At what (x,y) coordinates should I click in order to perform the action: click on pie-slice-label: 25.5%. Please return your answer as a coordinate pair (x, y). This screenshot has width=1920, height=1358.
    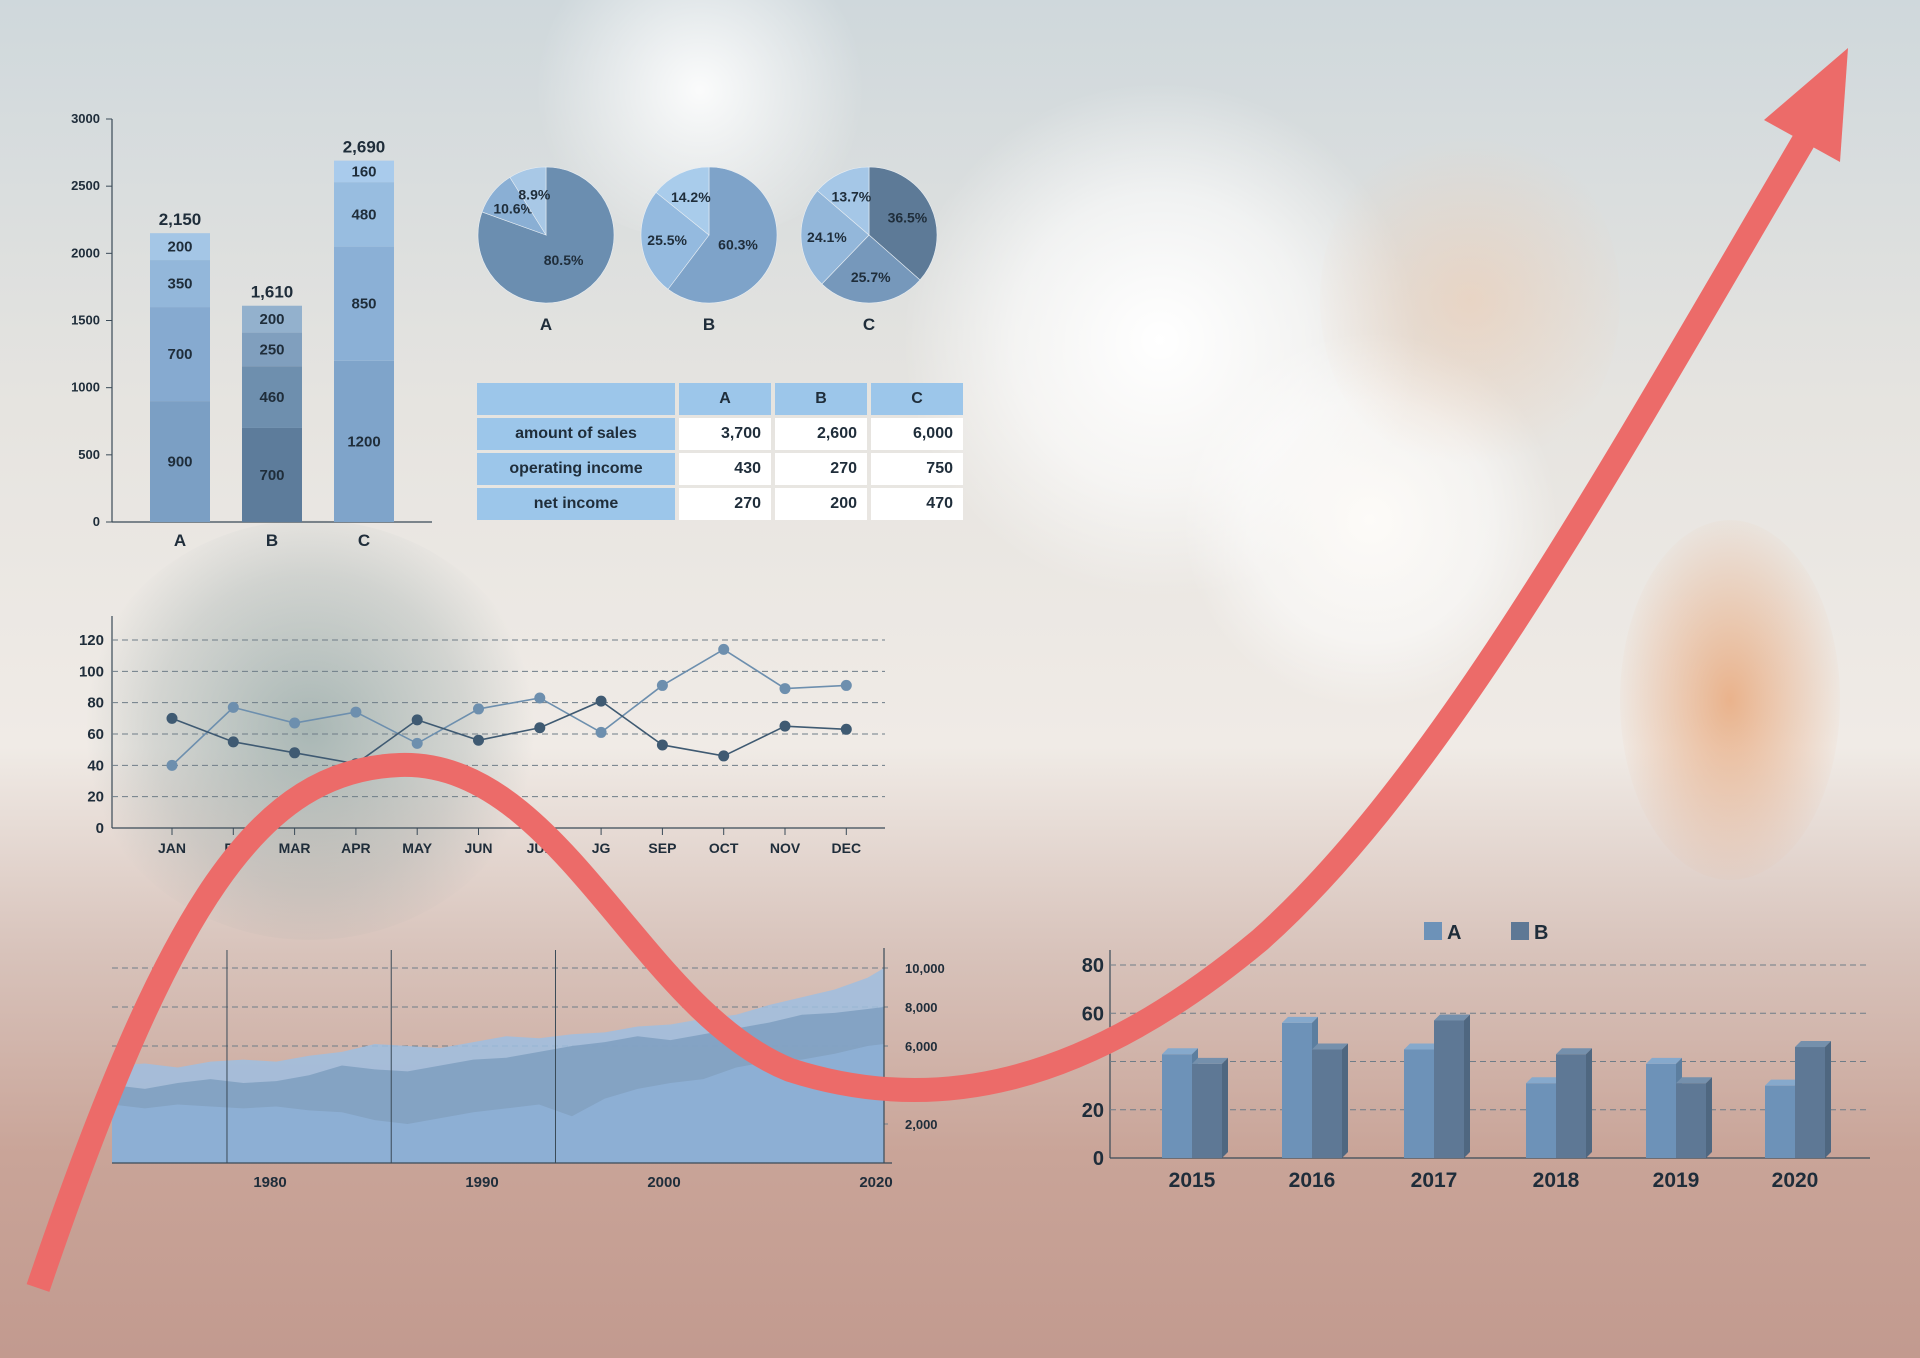
    Looking at the image, I should click on (667, 240).